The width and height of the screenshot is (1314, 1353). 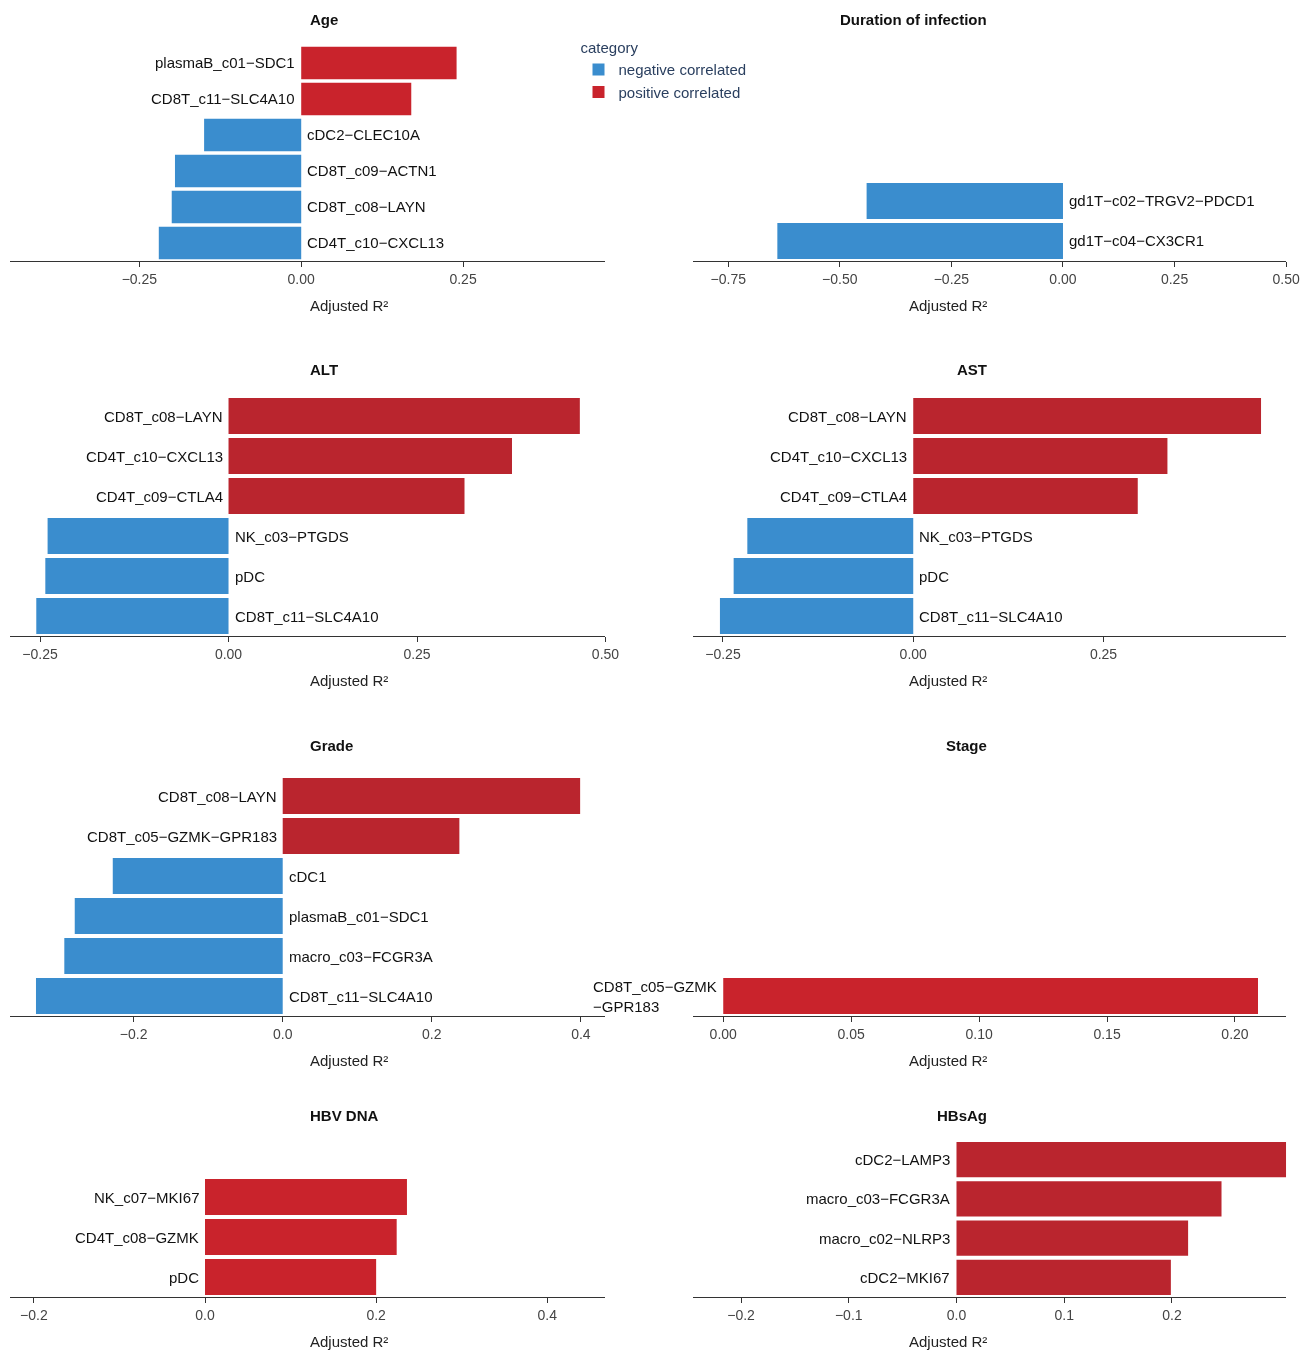 I want to click on x-tick-label: 0.20, so click(x=1235, y=1033).